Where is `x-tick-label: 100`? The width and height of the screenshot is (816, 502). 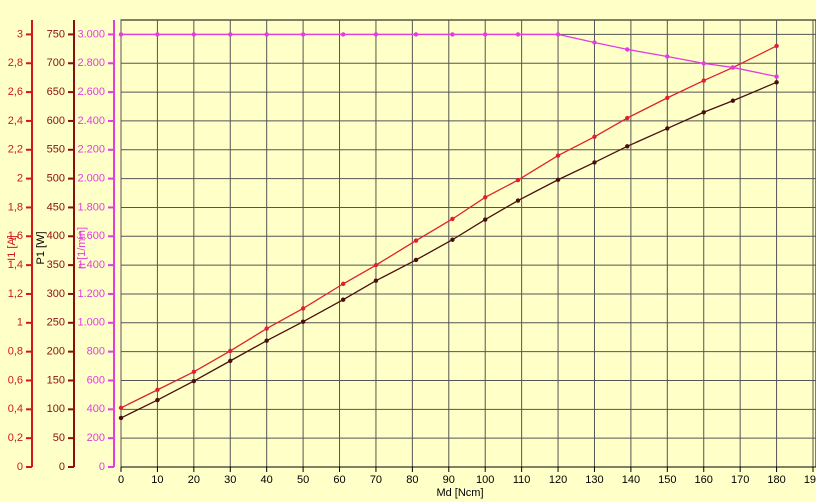
x-tick-label: 100 is located at coordinates (485, 480).